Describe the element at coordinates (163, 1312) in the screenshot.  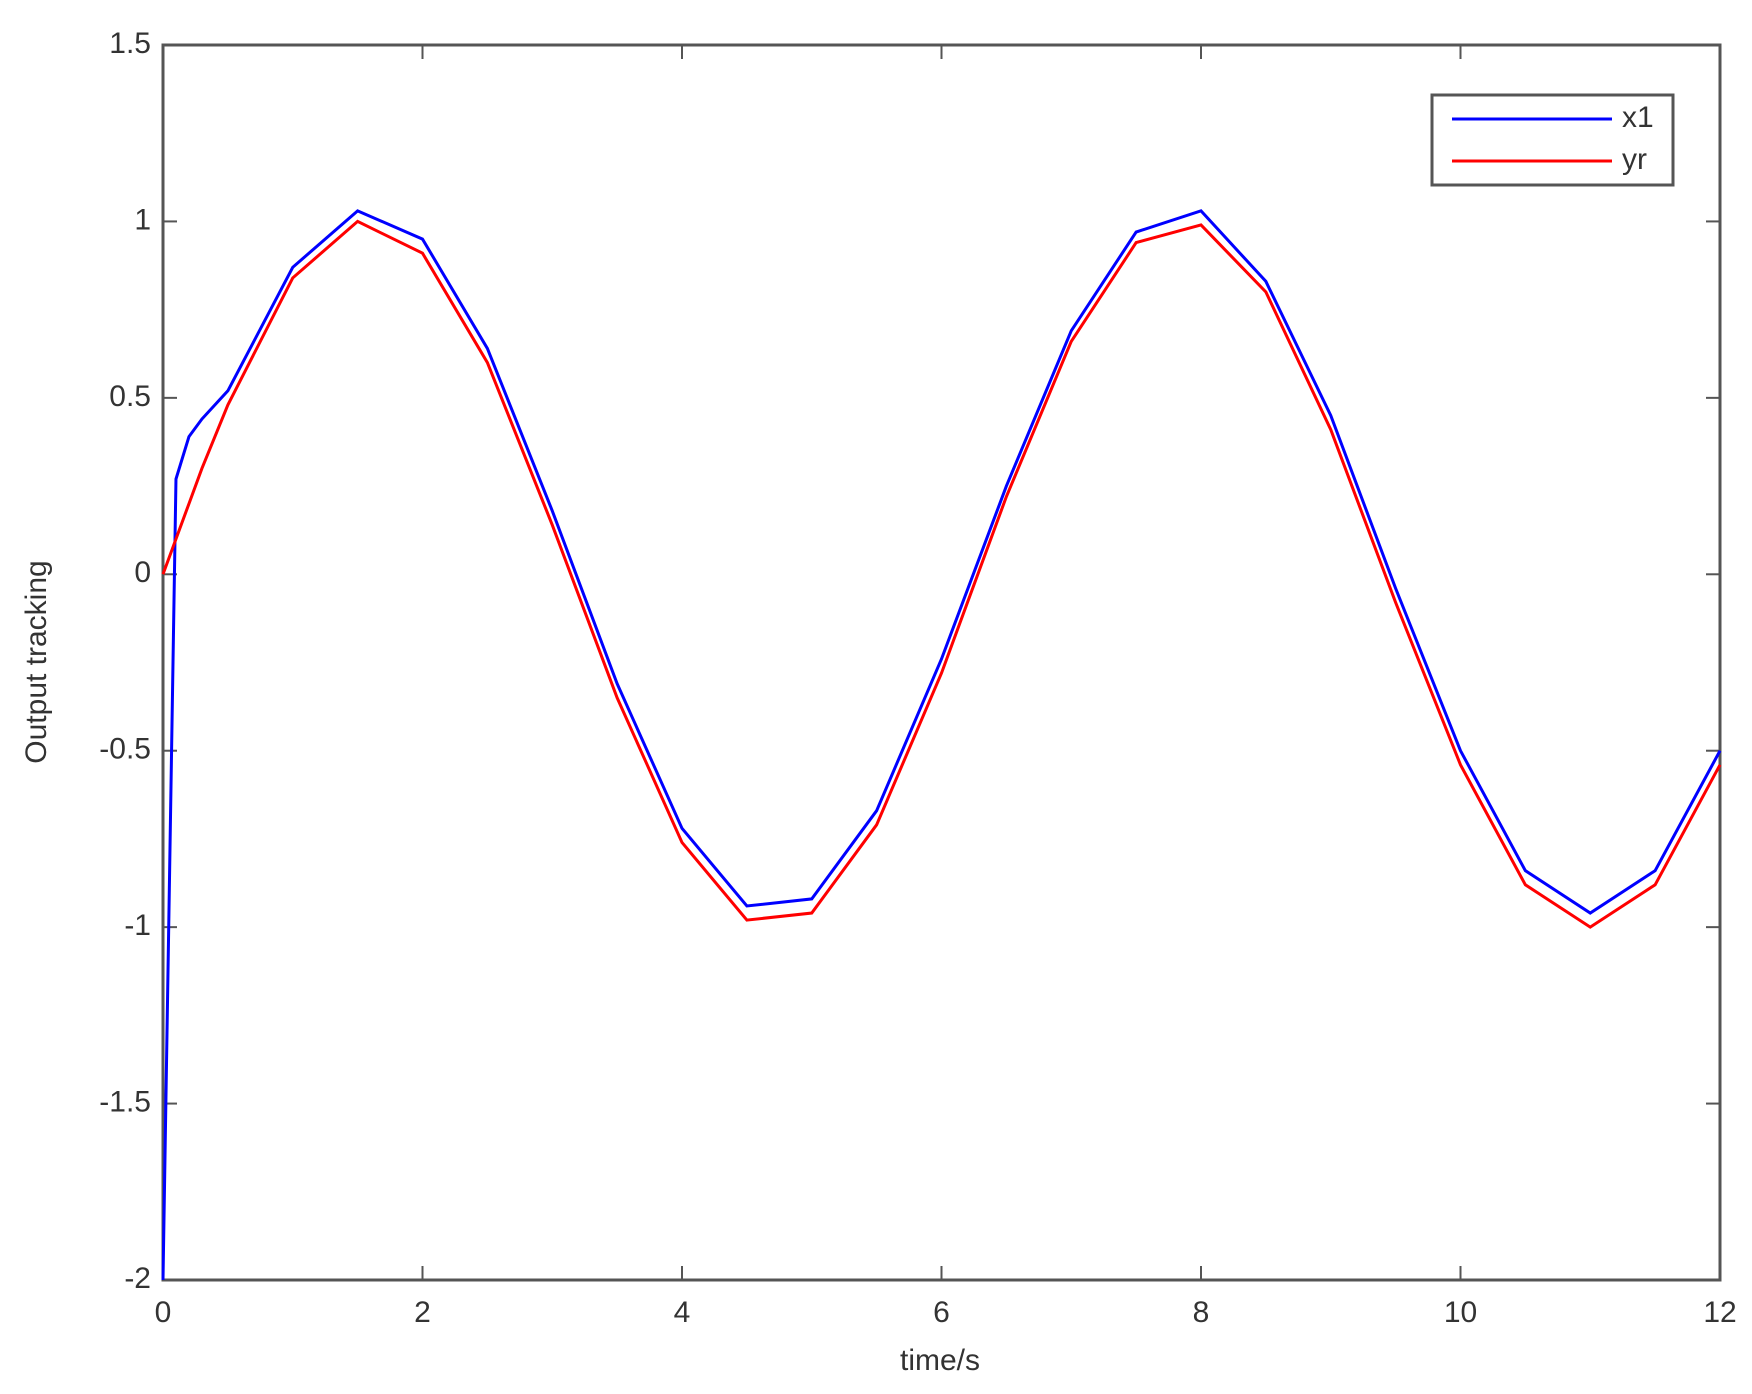
I see `x-tick-label: 0` at that location.